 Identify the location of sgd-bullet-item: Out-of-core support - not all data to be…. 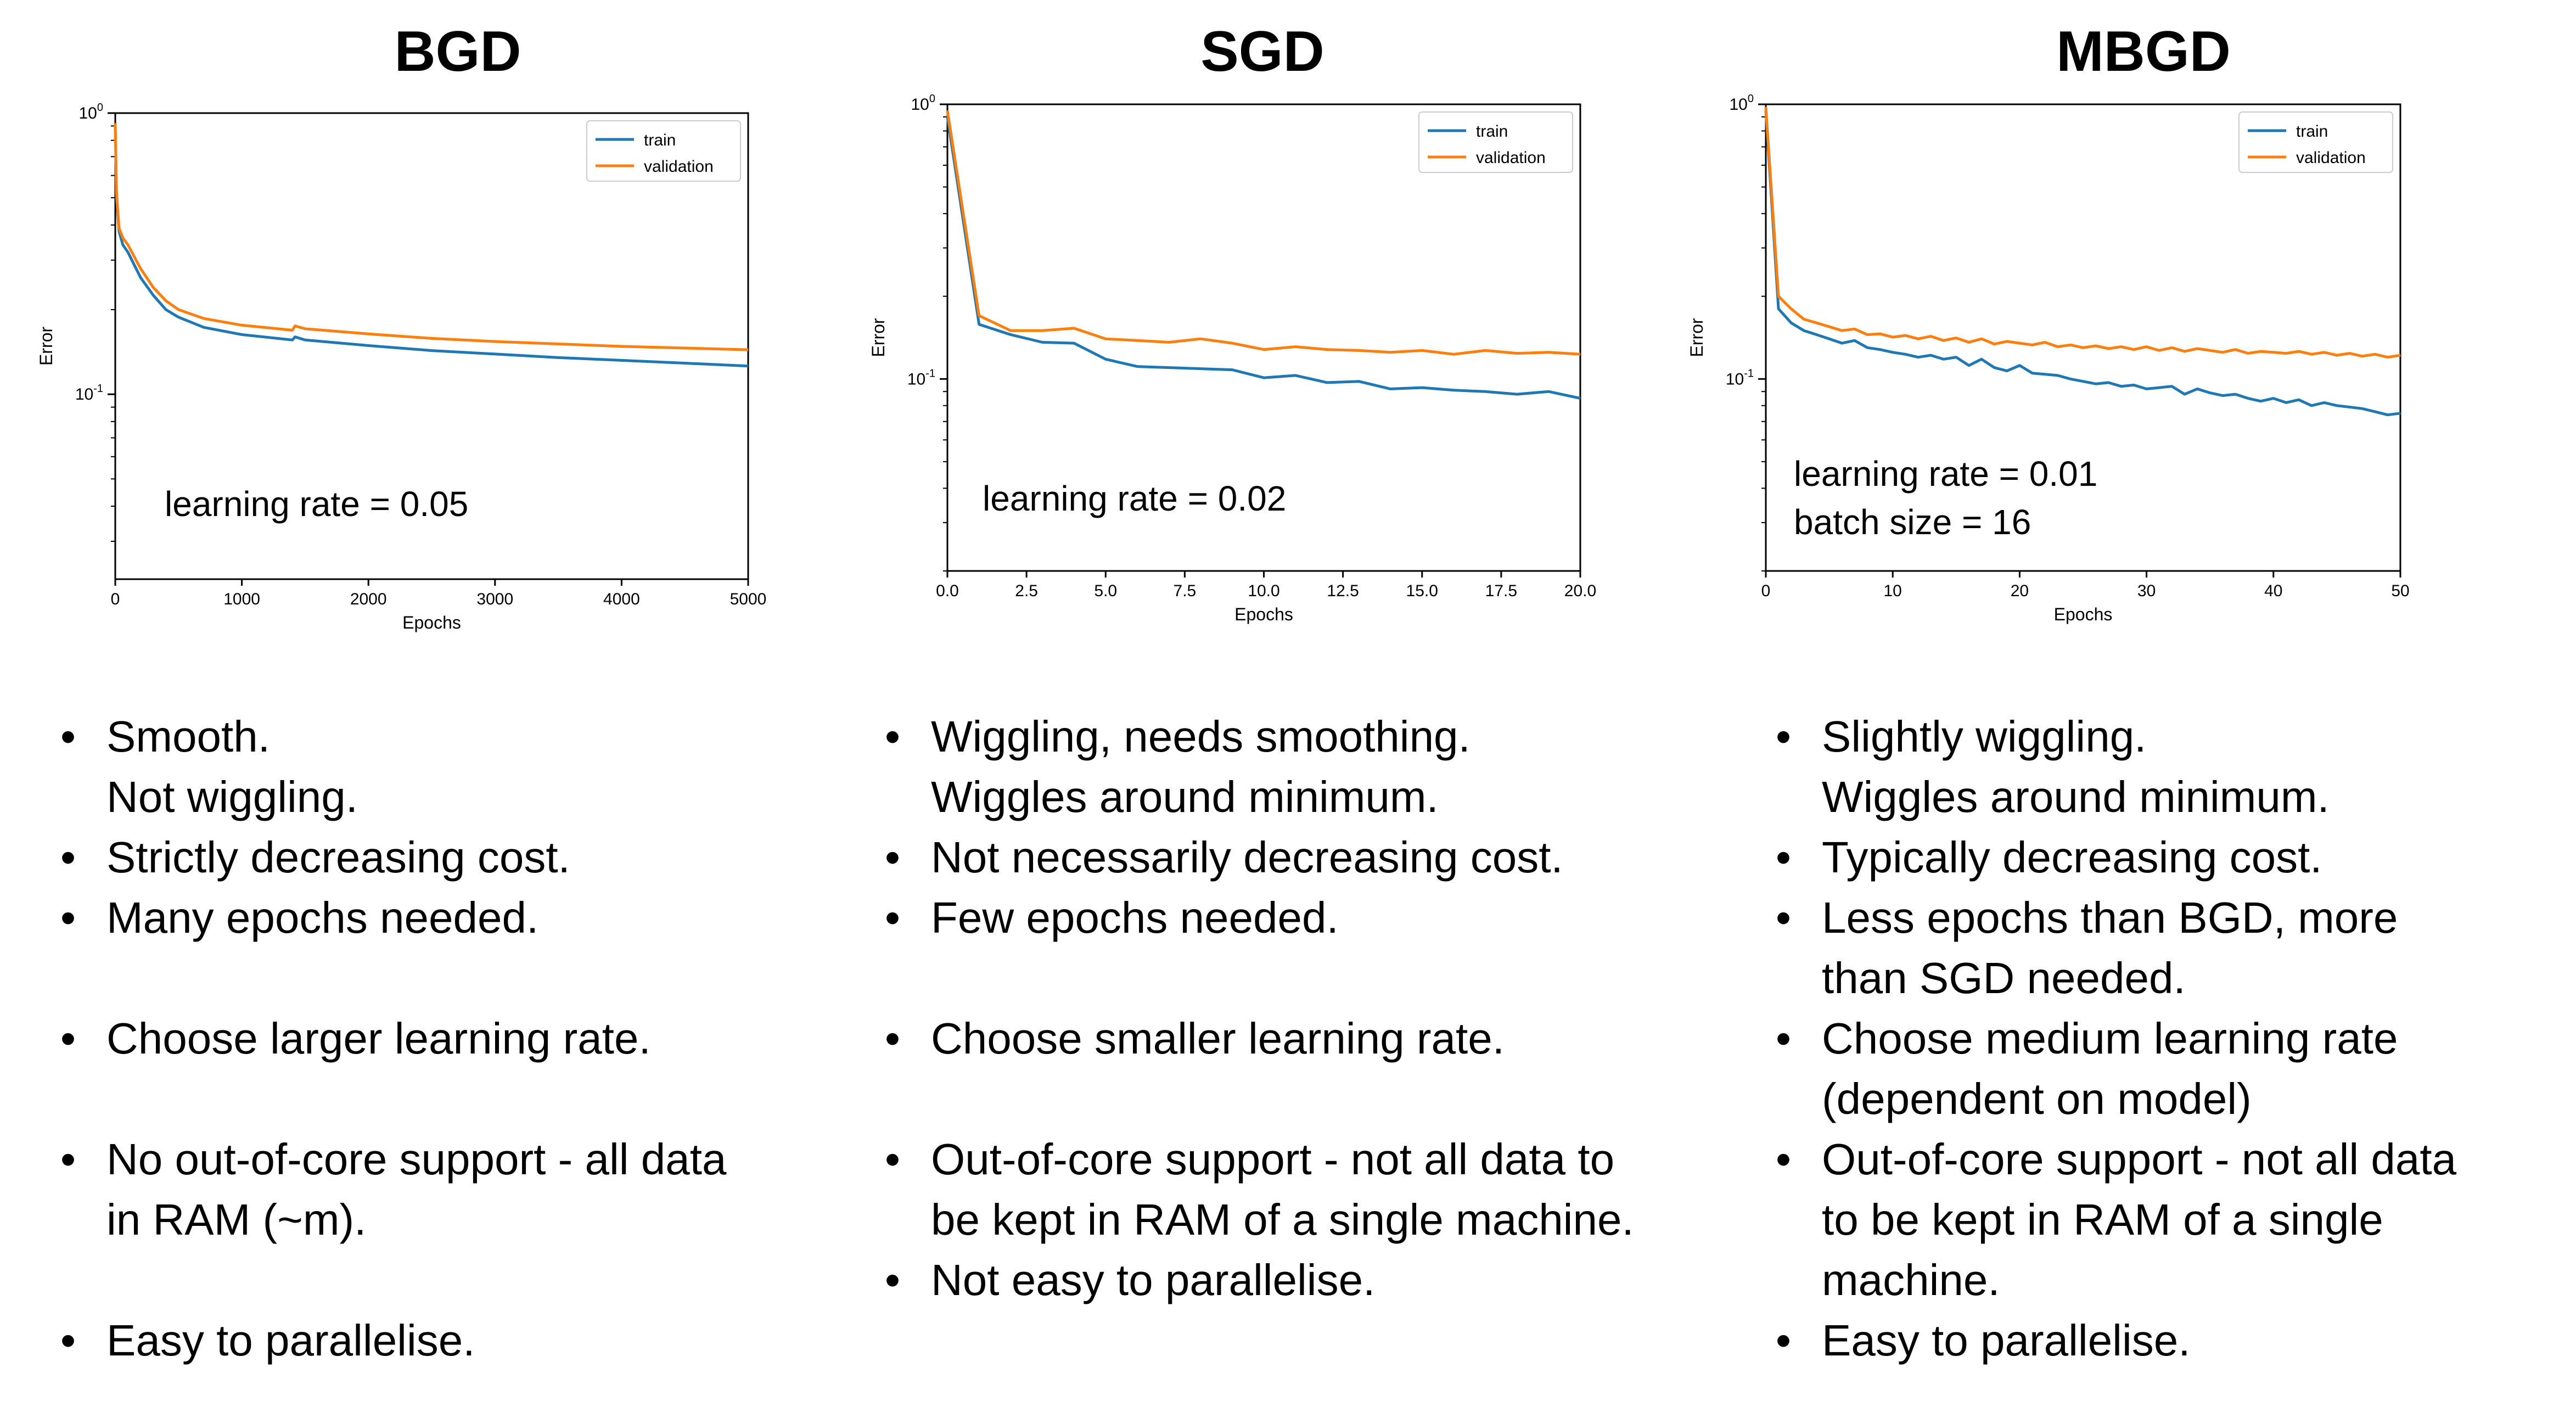
(1302, 1189).